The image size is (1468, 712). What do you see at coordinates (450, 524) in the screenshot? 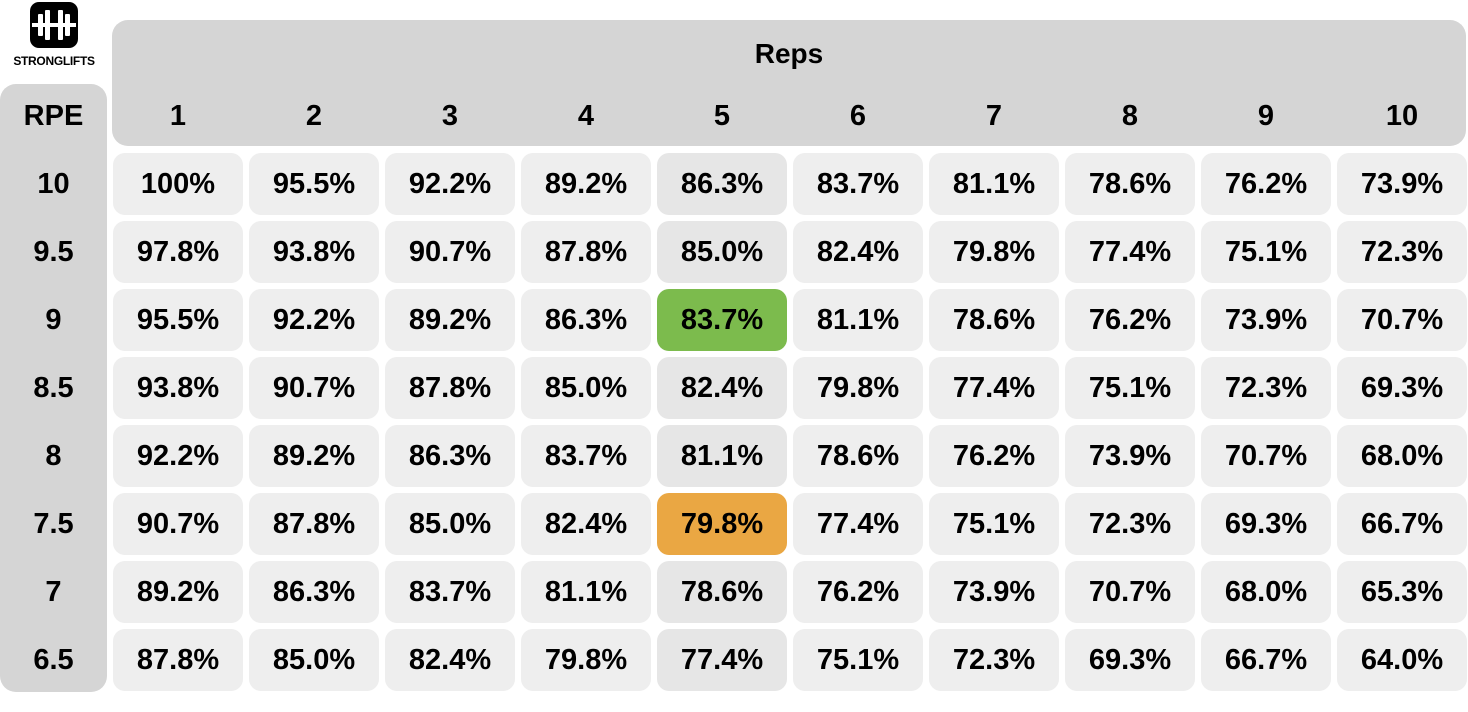
I see `percent-cell-rpe-7.5-reps-3: 85.0%` at bounding box center [450, 524].